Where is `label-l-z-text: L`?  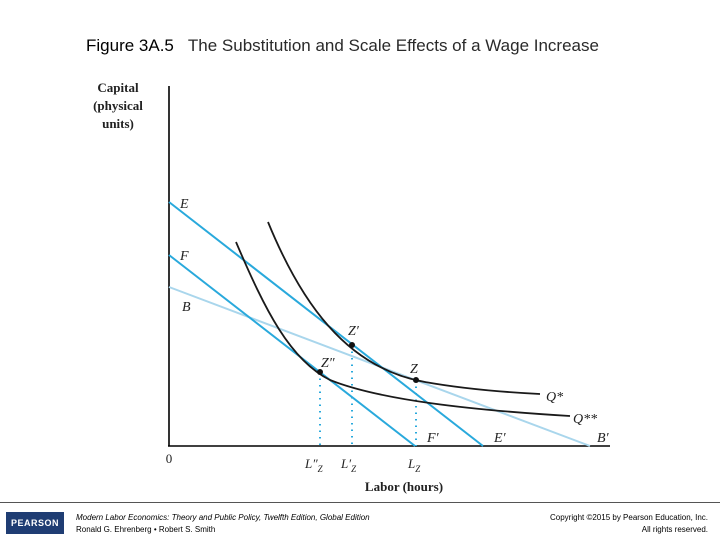
label-l-z-text: L is located at coordinates (411, 463).